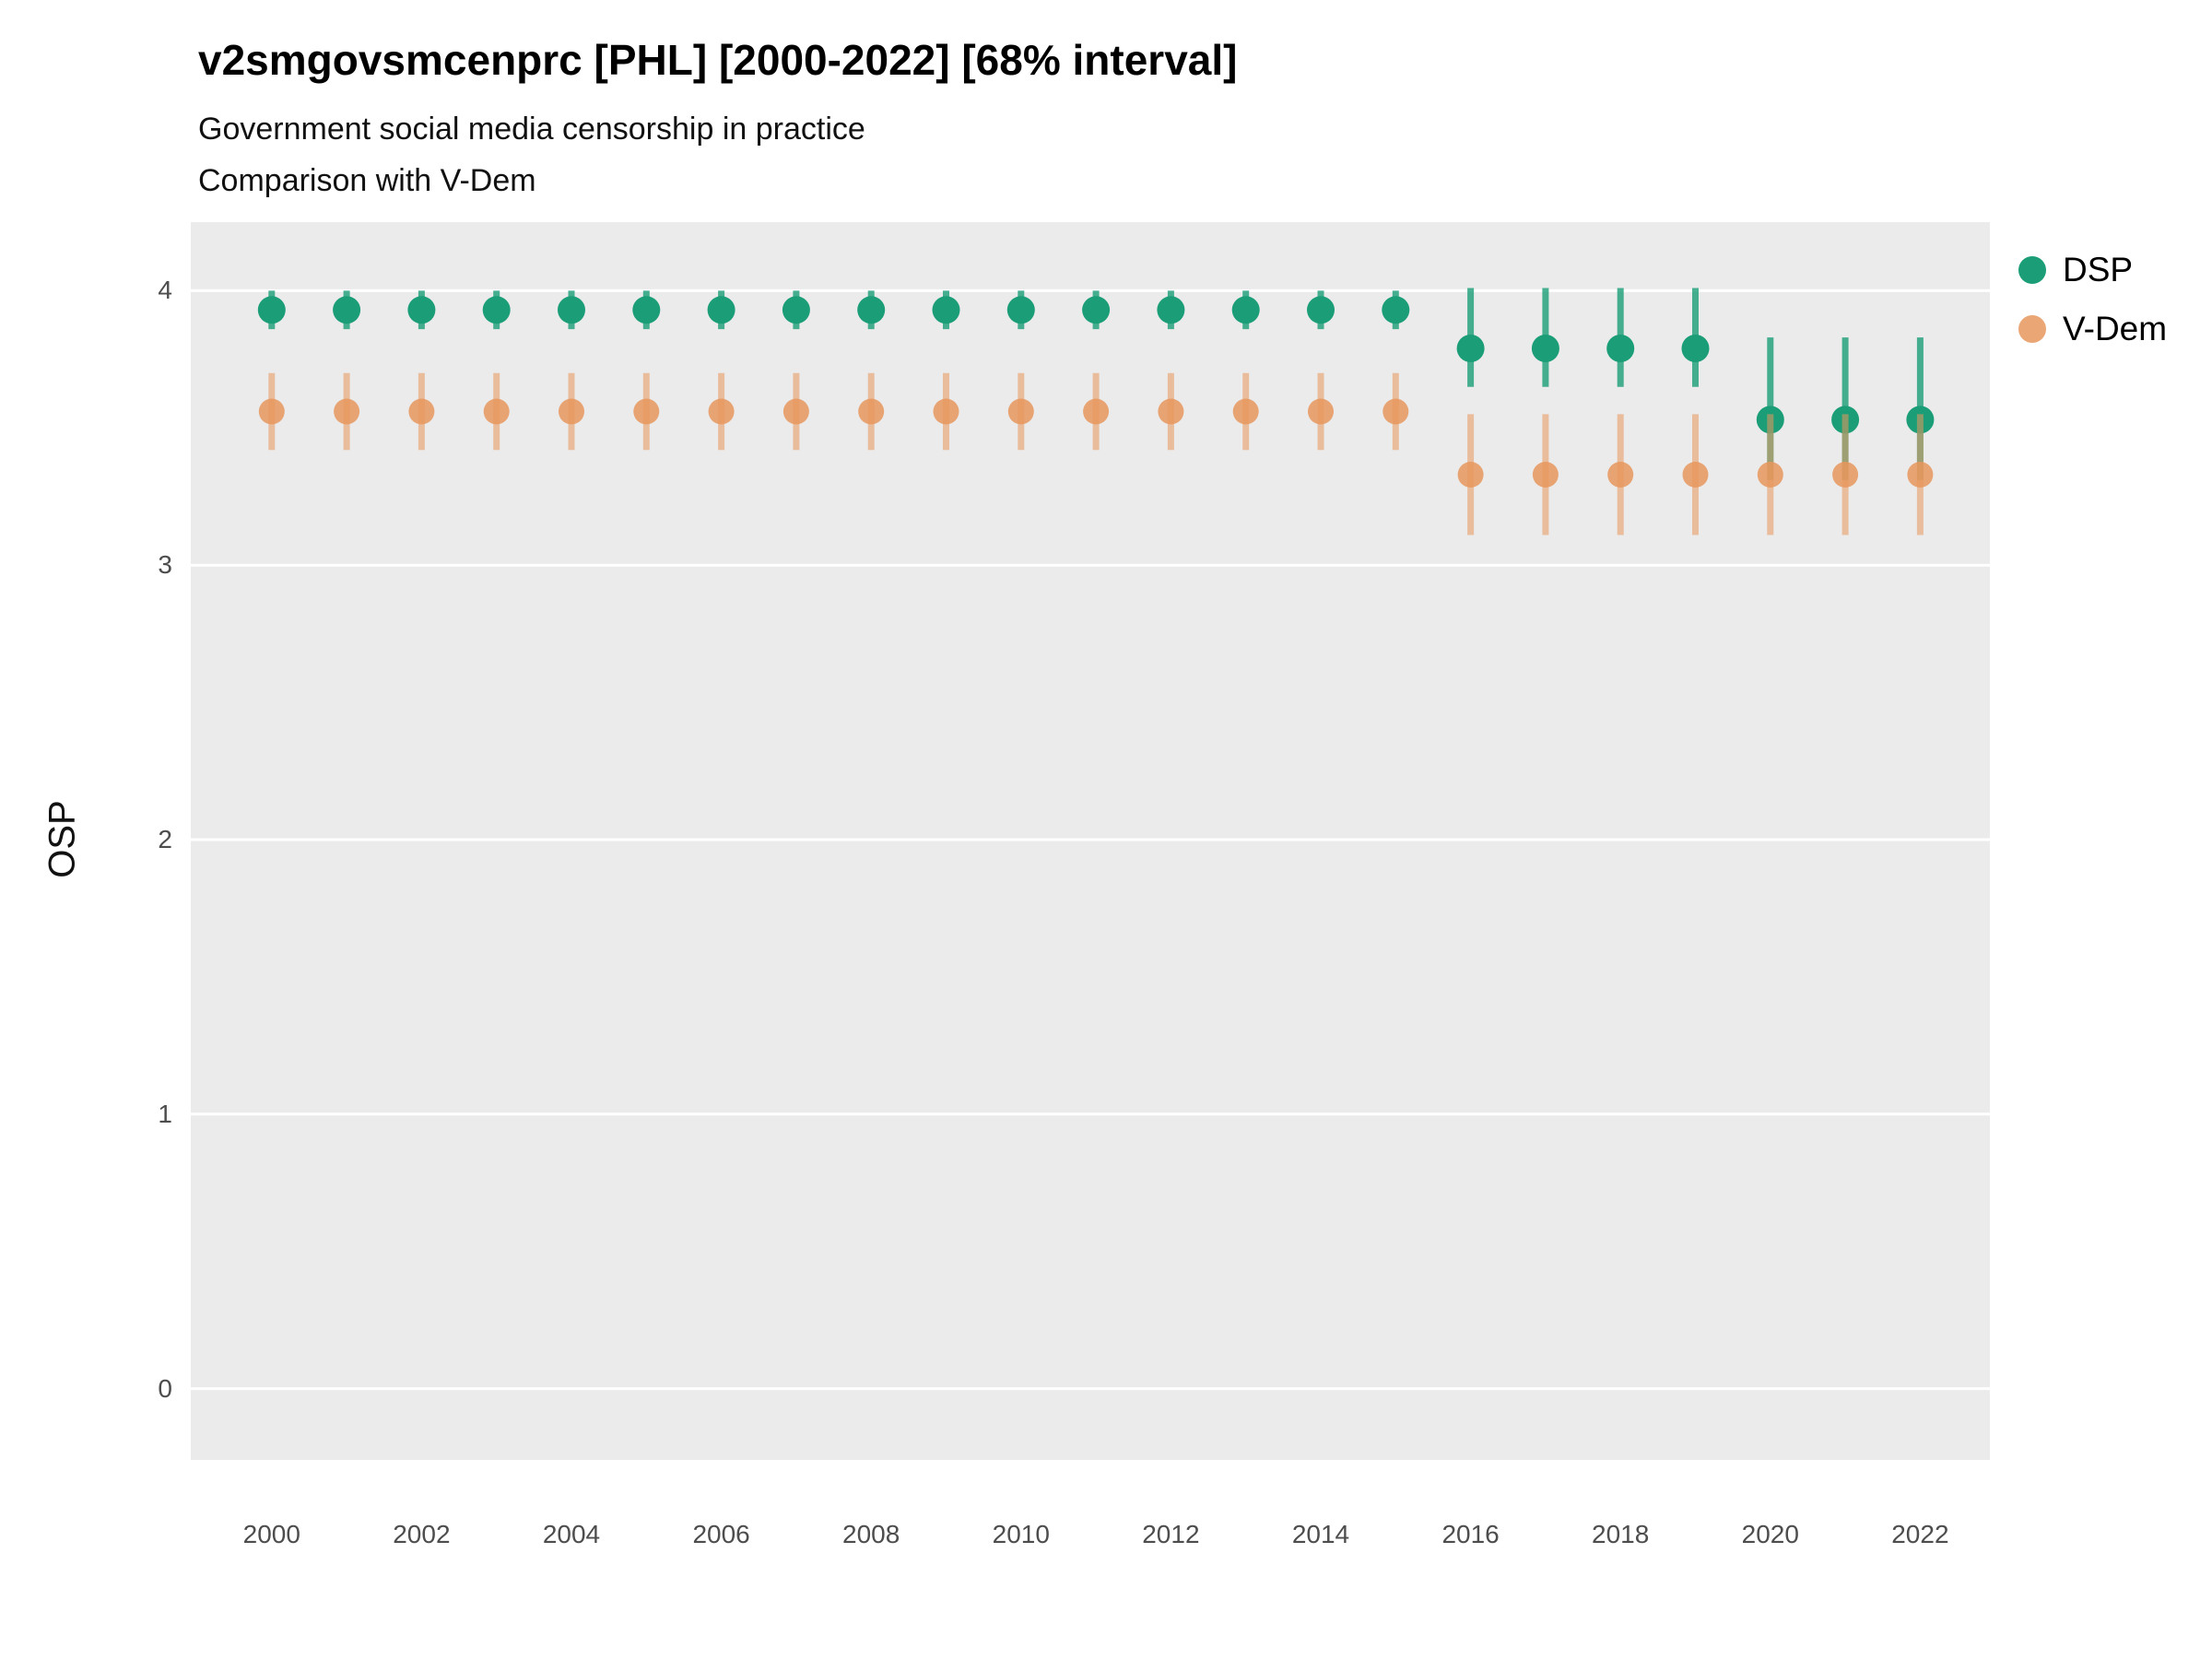 This screenshot has width=2212, height=1659. Describe the element at coordinates (946, 310) in the screenshot. I see `point-DSP-2009` at that location.